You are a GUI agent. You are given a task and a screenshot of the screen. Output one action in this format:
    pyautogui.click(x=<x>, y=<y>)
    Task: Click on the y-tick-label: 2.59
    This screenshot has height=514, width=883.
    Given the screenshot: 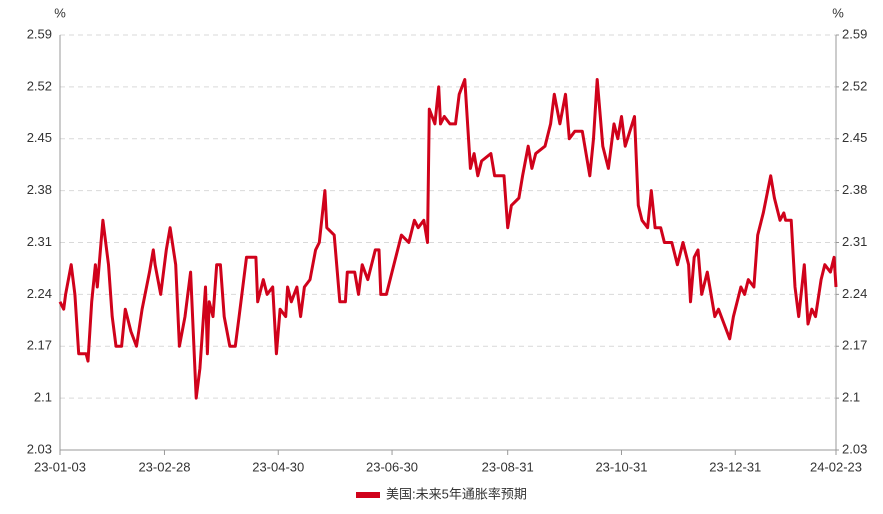 What is the action you would take?
    pyautogui.click(x=39, y=33)
    